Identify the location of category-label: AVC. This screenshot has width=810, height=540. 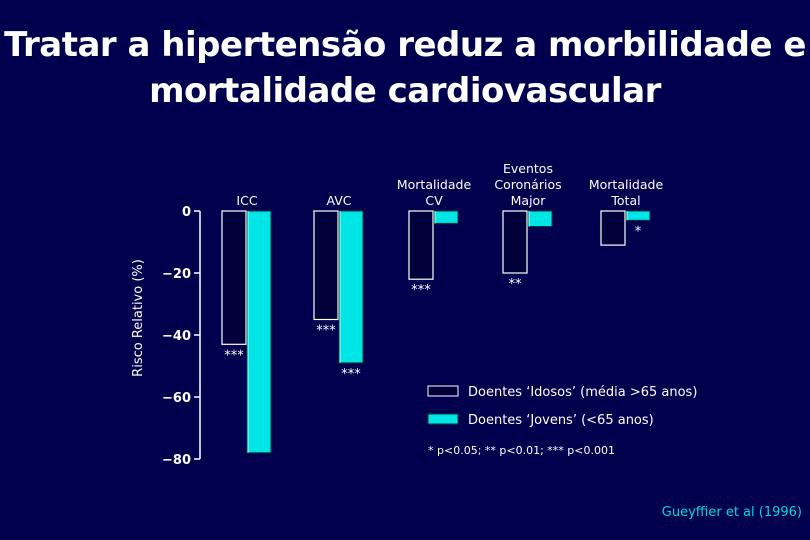
(338, 200).